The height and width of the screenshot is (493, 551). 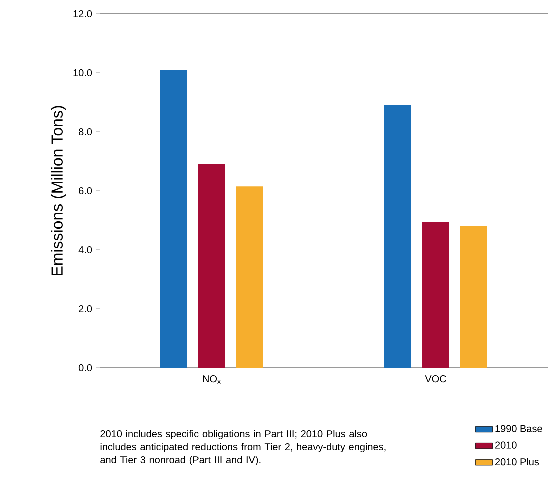 I want to click on text: 2010 includes specific obligations in Part III; 2010 Plus also includes anticipated reductions from Tier 2, heavy-duty engines, and Tier 3 nonroad (Part III and IV)., so click(x=243, y=448).